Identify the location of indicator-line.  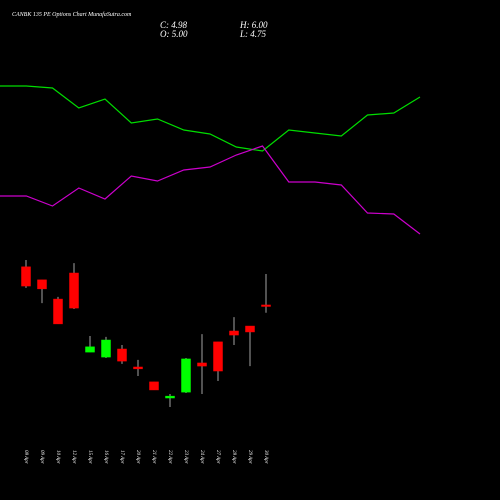
(210, 118).